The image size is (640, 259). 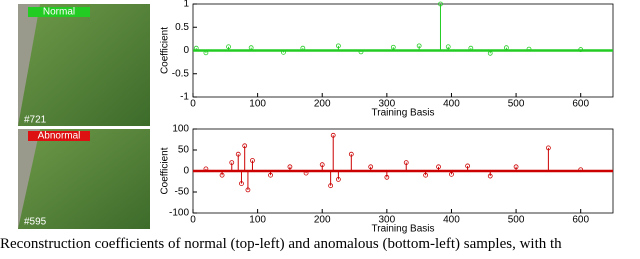 What do you see at coordinates (184, 97) in the screenshot?
I see `y-tick-label: -1` at bounding box center [184, 97].